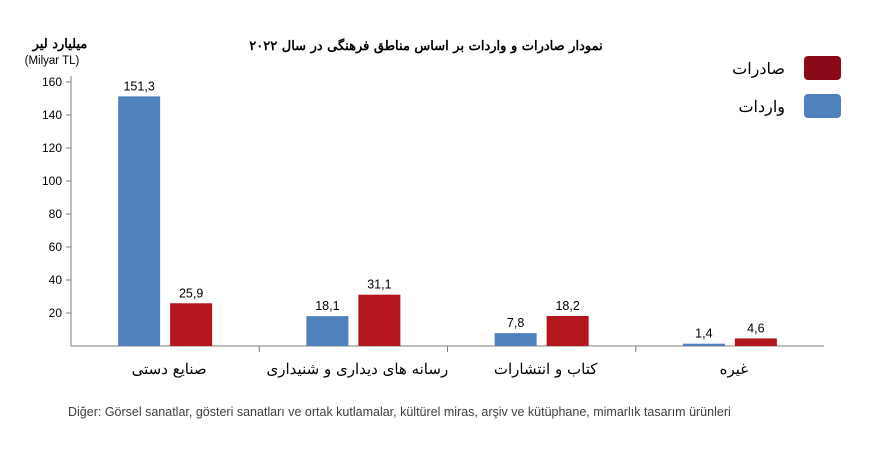  Describe the element at coordinates (191, 293) in the screenshot. I see `data-label: 25,9` at that location.